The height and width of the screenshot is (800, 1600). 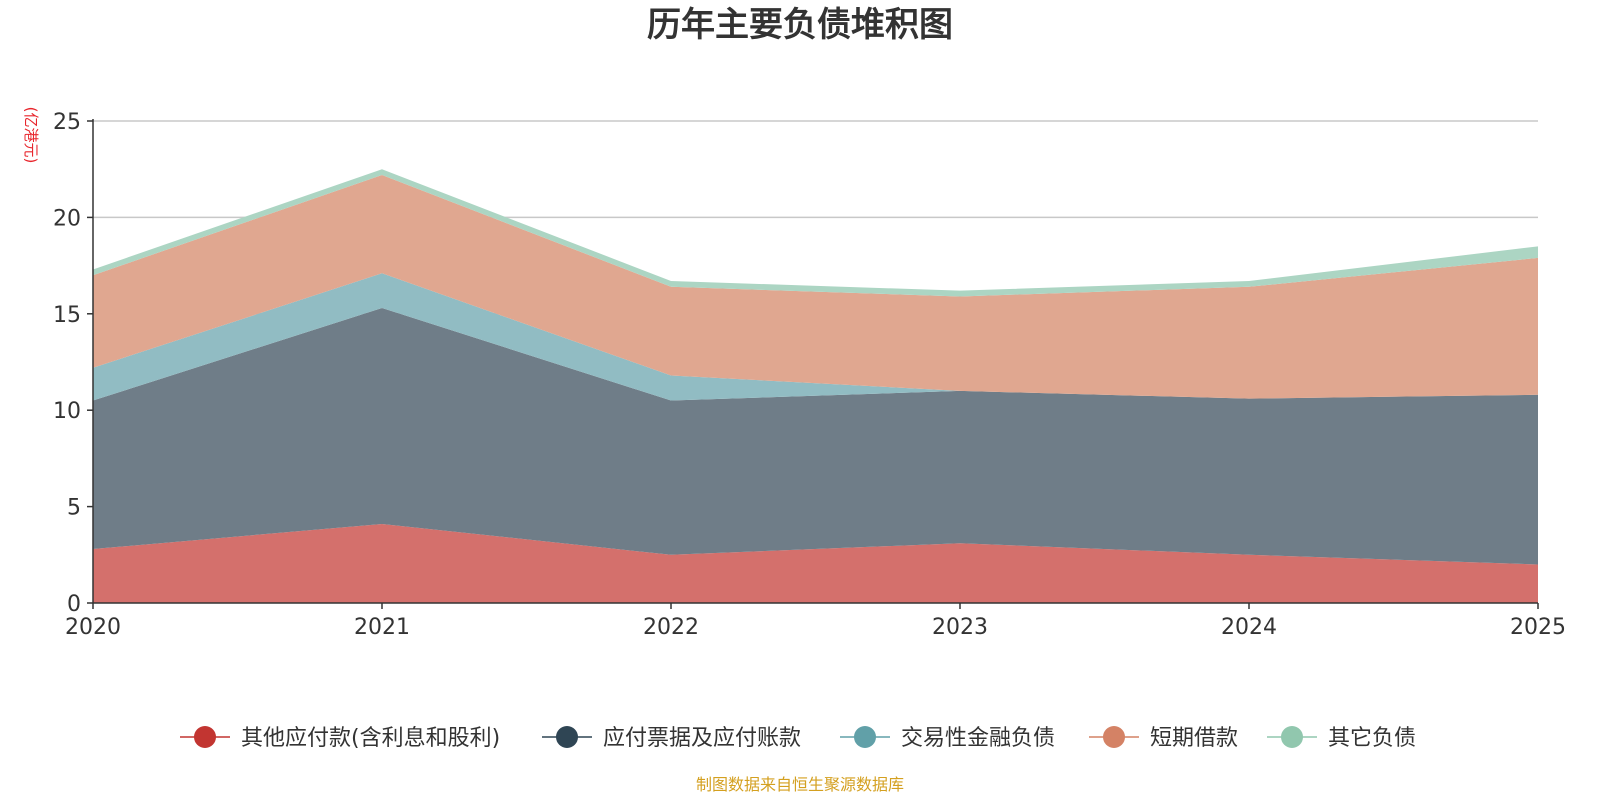 I want to click on legend-item-1: 其他应付款(含利息和股利), so click(x=340, y=738).